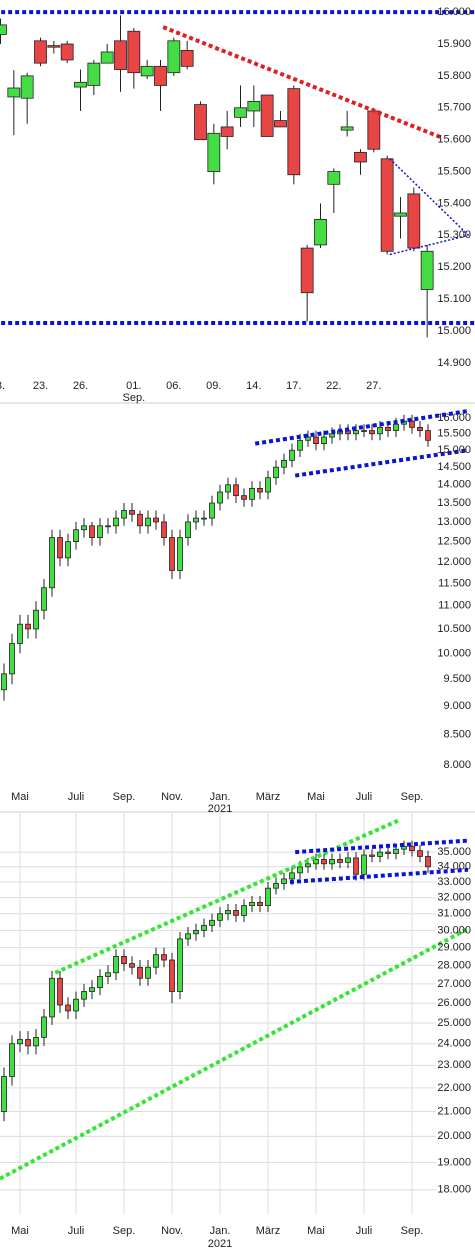  I want to click on y-tick-label: 33.000, so click(454, 882).